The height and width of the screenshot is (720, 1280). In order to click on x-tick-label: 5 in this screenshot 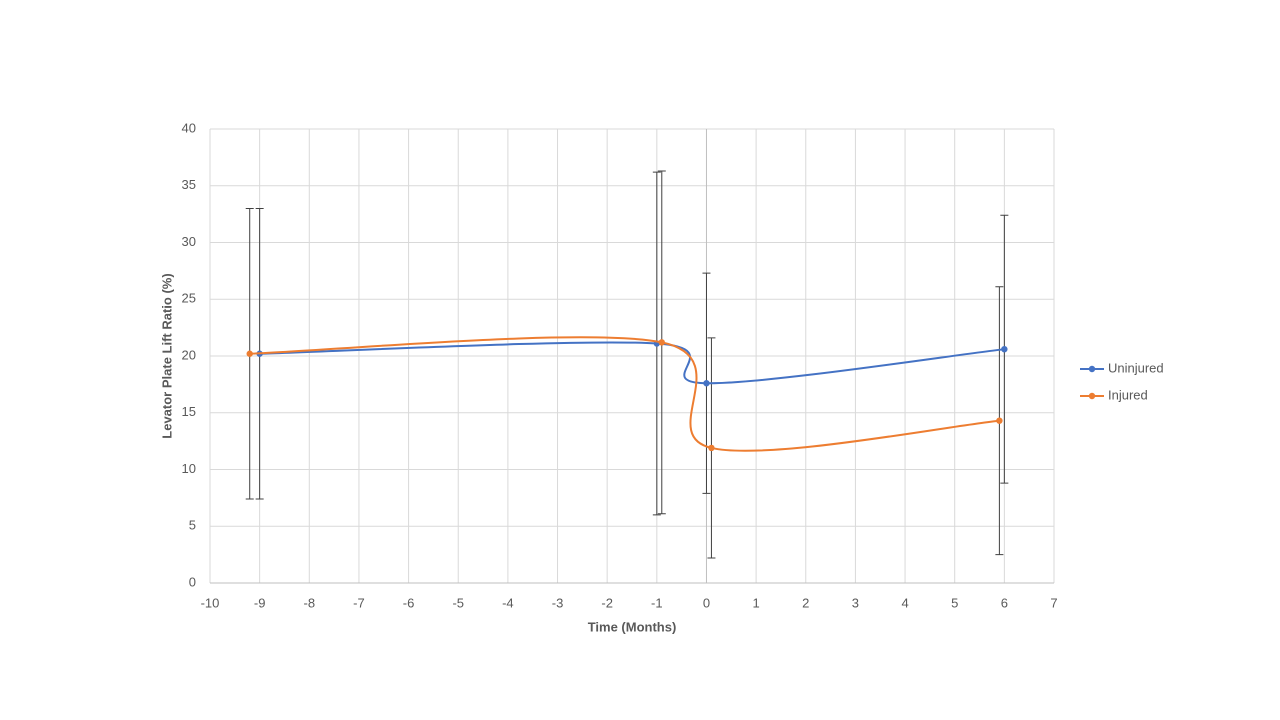, I will do `click(954, 602)`.